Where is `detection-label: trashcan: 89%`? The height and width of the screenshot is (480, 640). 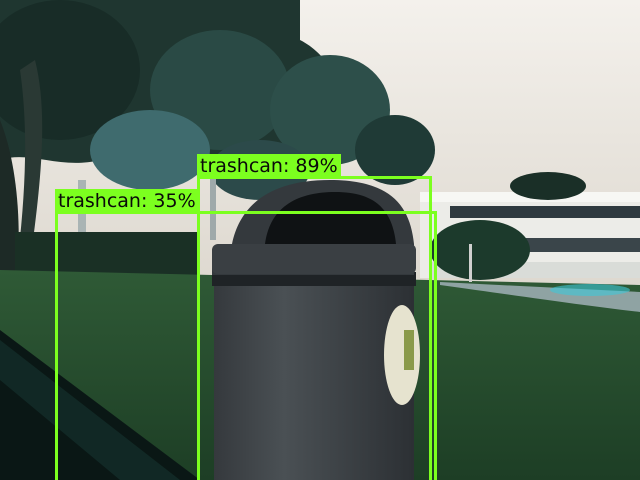 detection-label: trashcan: 89% is located at coordinates (269, 166).